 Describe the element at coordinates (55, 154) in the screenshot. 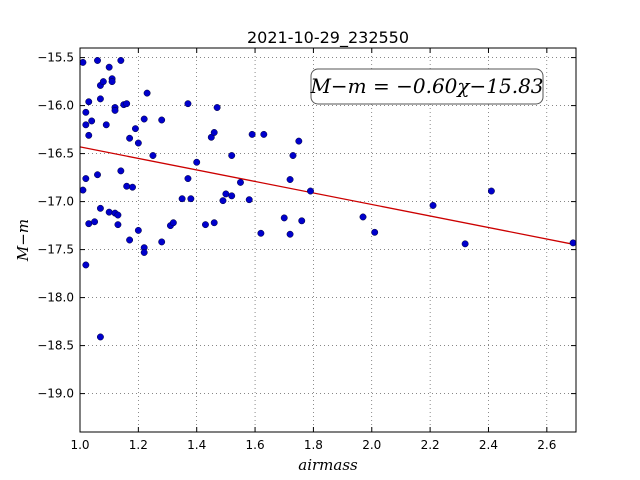

I see `y-tick-label: −16.5` at that location.